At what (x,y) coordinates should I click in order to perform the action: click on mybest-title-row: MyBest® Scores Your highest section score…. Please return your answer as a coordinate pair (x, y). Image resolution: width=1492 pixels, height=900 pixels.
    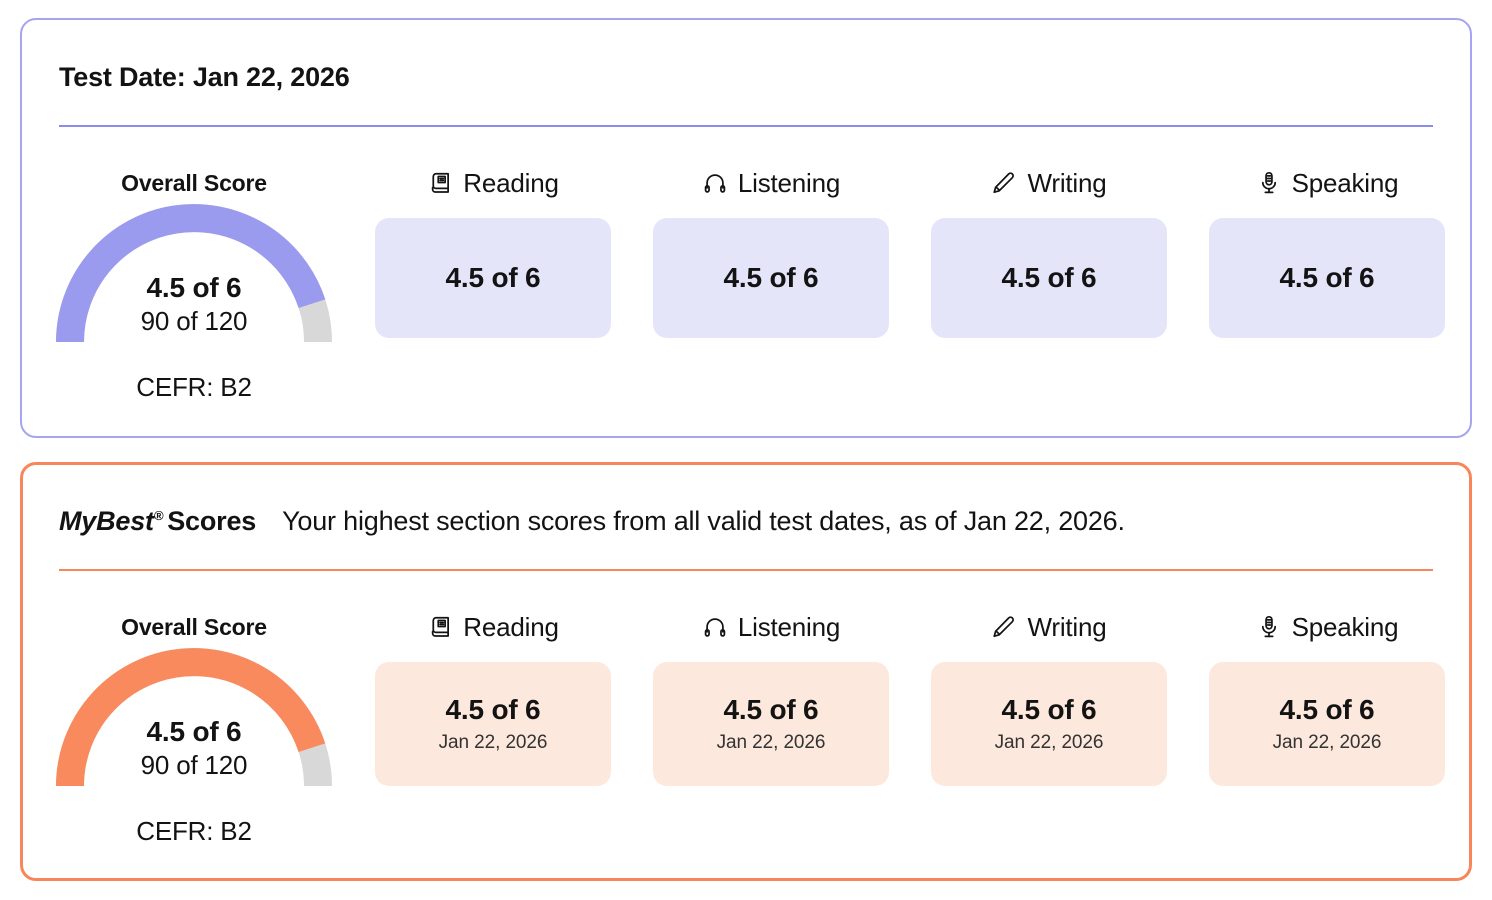
    Looking at the image, I should click on (746, 521).